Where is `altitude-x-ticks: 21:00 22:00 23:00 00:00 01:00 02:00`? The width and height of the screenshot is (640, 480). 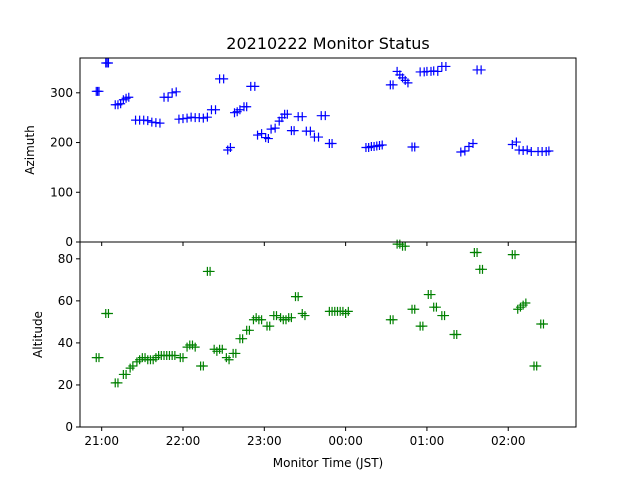
altitude-x-ticks: 21:00 22:00 23:00 00:00 01:00 02:00 is located at coordinates (305, 437).